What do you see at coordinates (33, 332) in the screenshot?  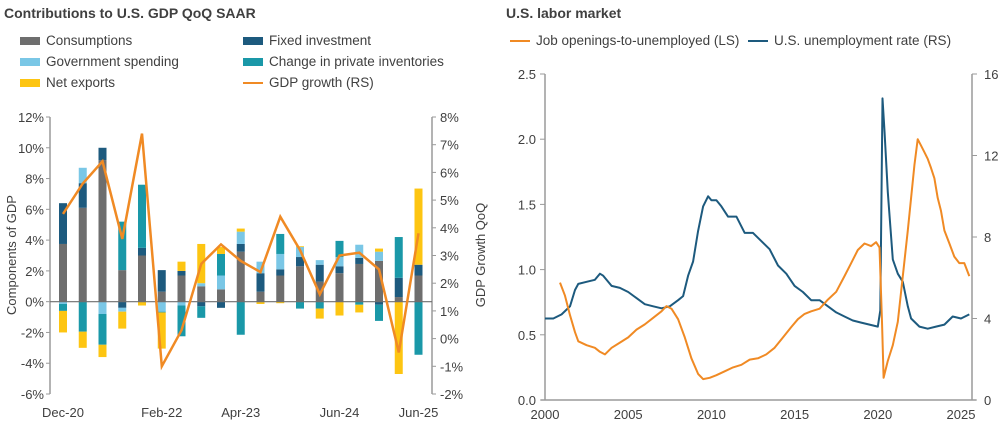 I see `y-tick-label: -2%` at bounding box center [33, 332].